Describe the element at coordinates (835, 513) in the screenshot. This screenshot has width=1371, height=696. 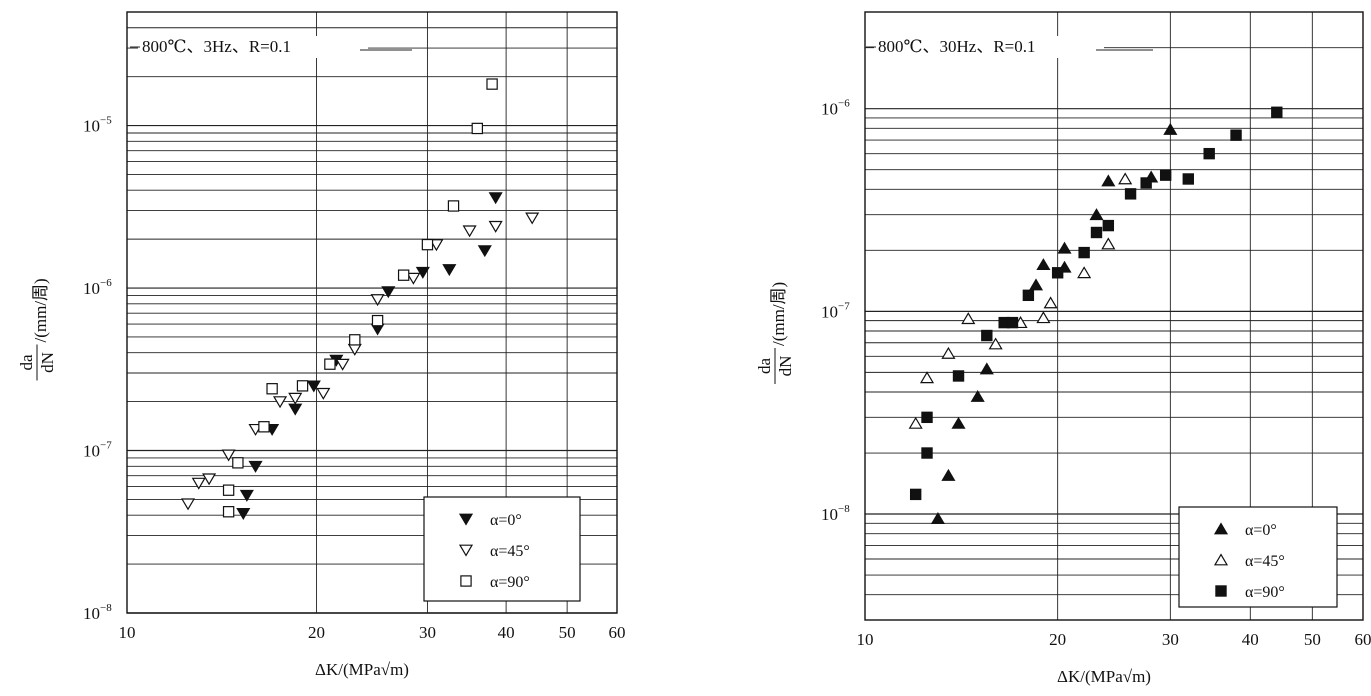
I see `y-tick-label: 10⁻⁸` at that location.